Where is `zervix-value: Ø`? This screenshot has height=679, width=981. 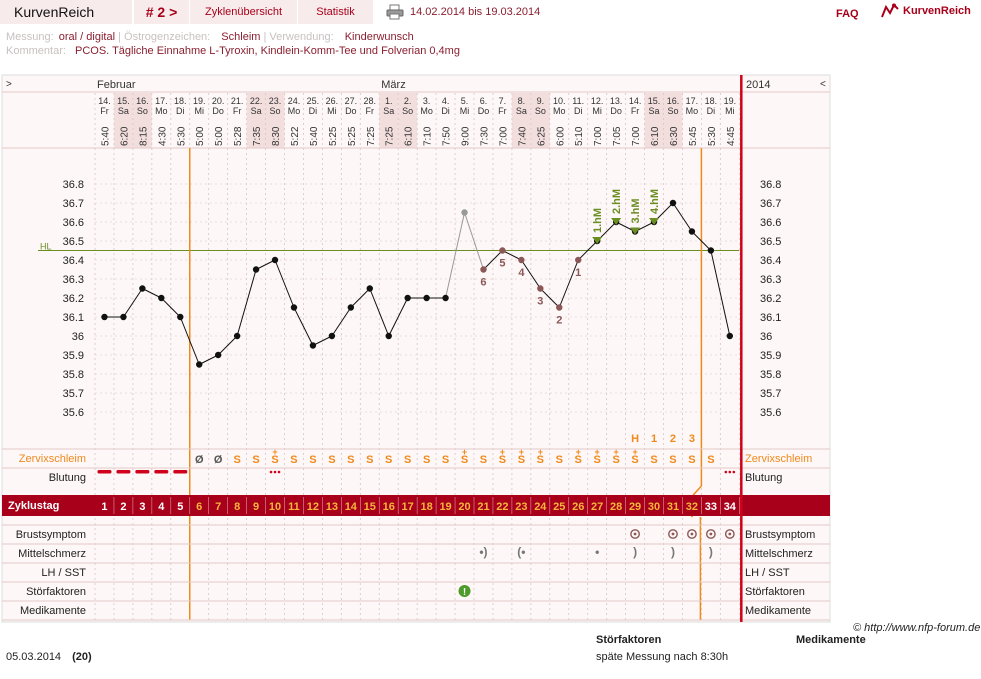 zervix-value: Ø is located at coordinates (199, 460).